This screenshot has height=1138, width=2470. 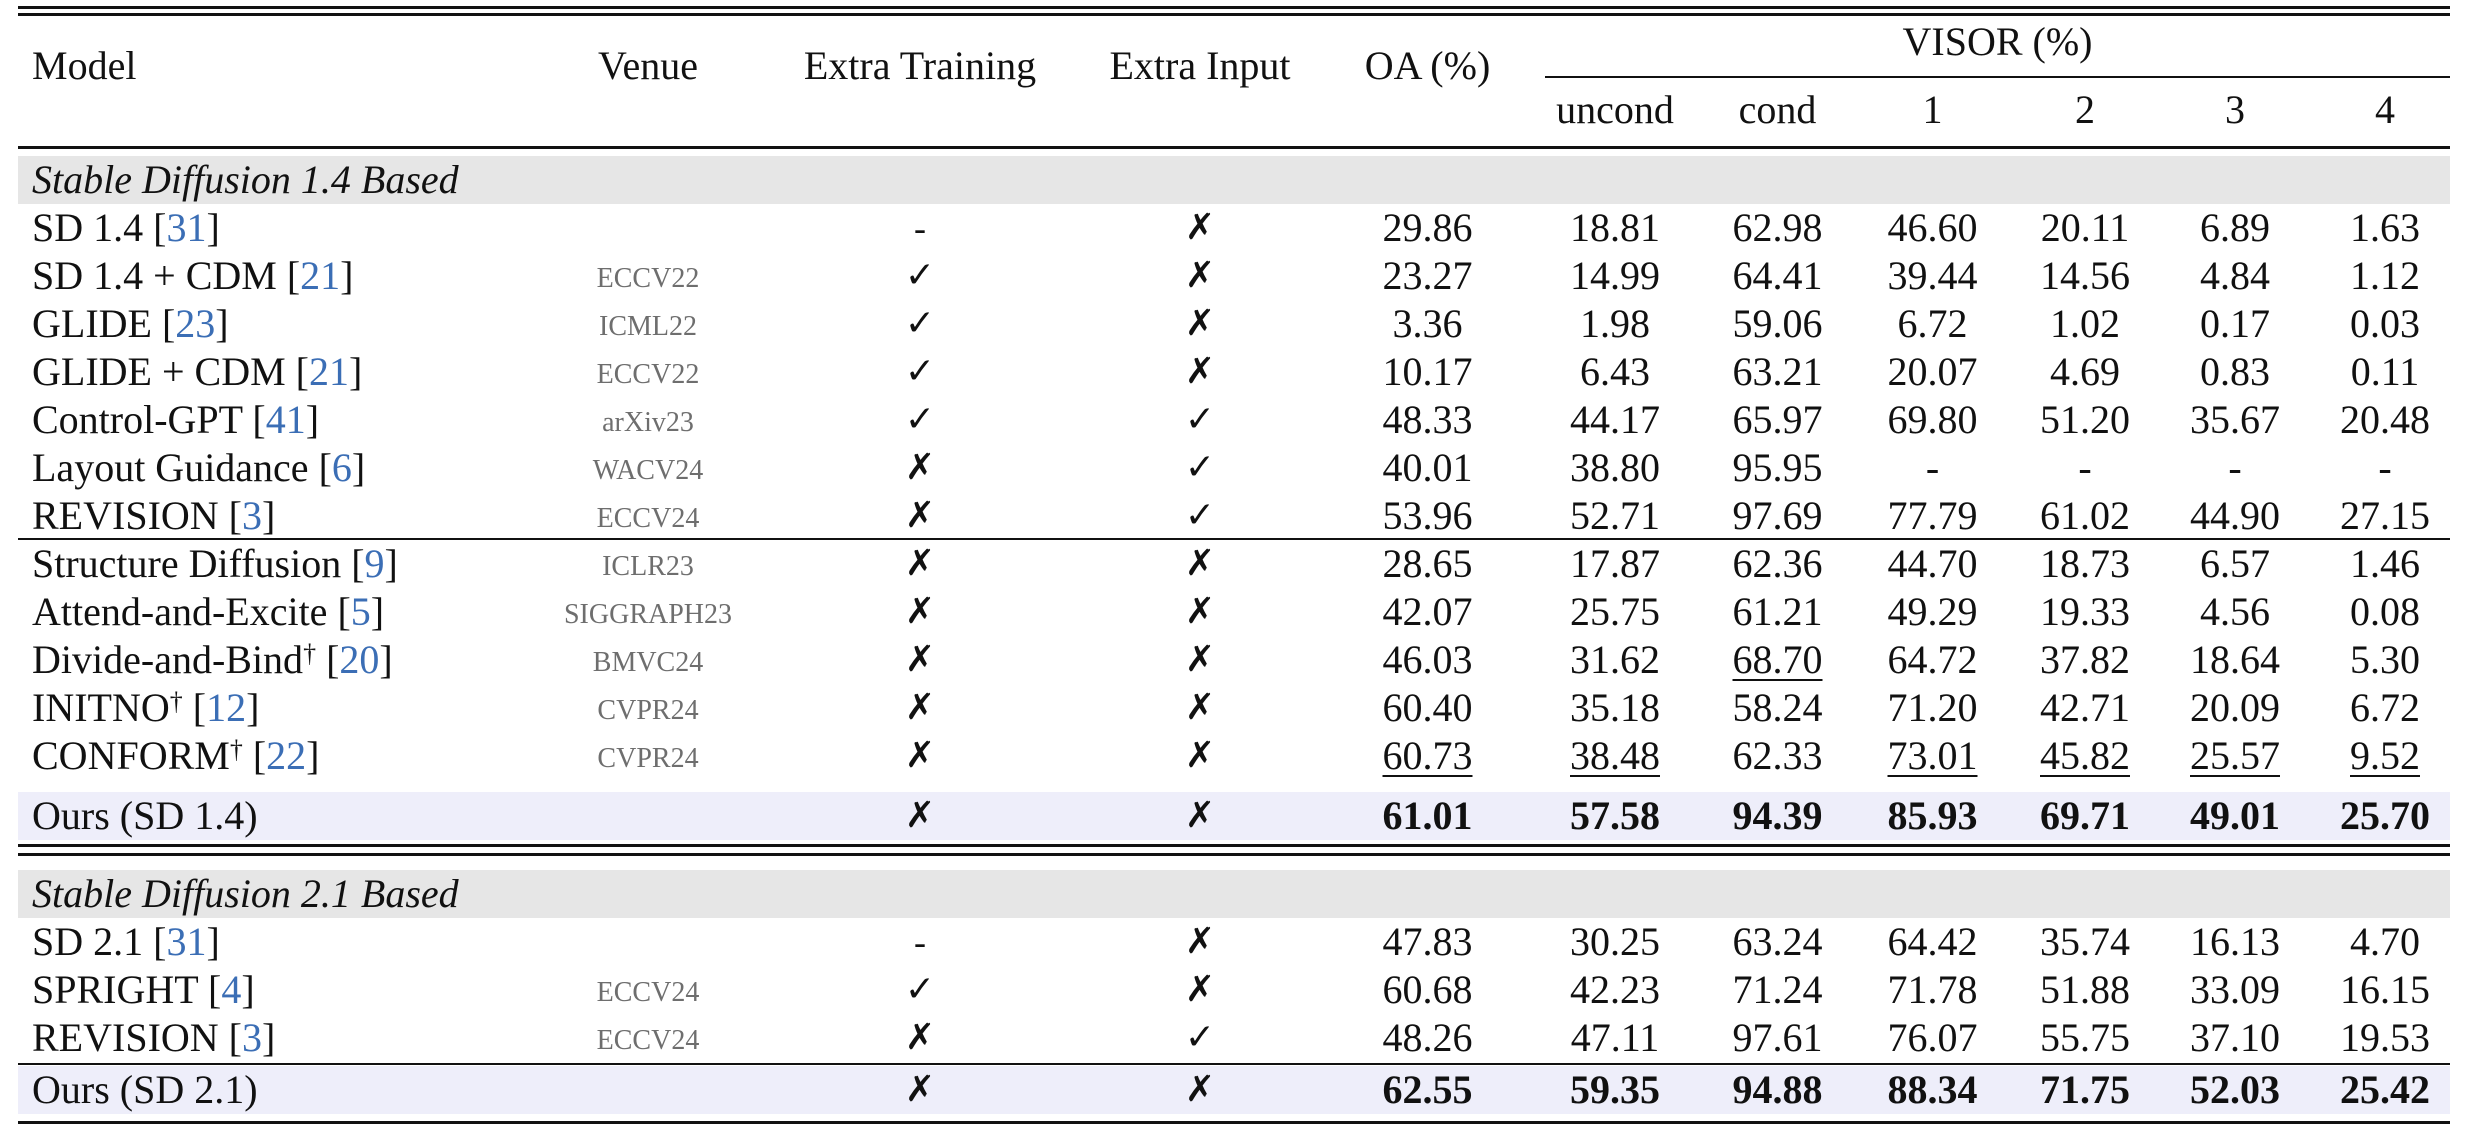 I want to click on section-band-2: Stable Diffusion 2.1 Based, so click(x=1234, y=894).